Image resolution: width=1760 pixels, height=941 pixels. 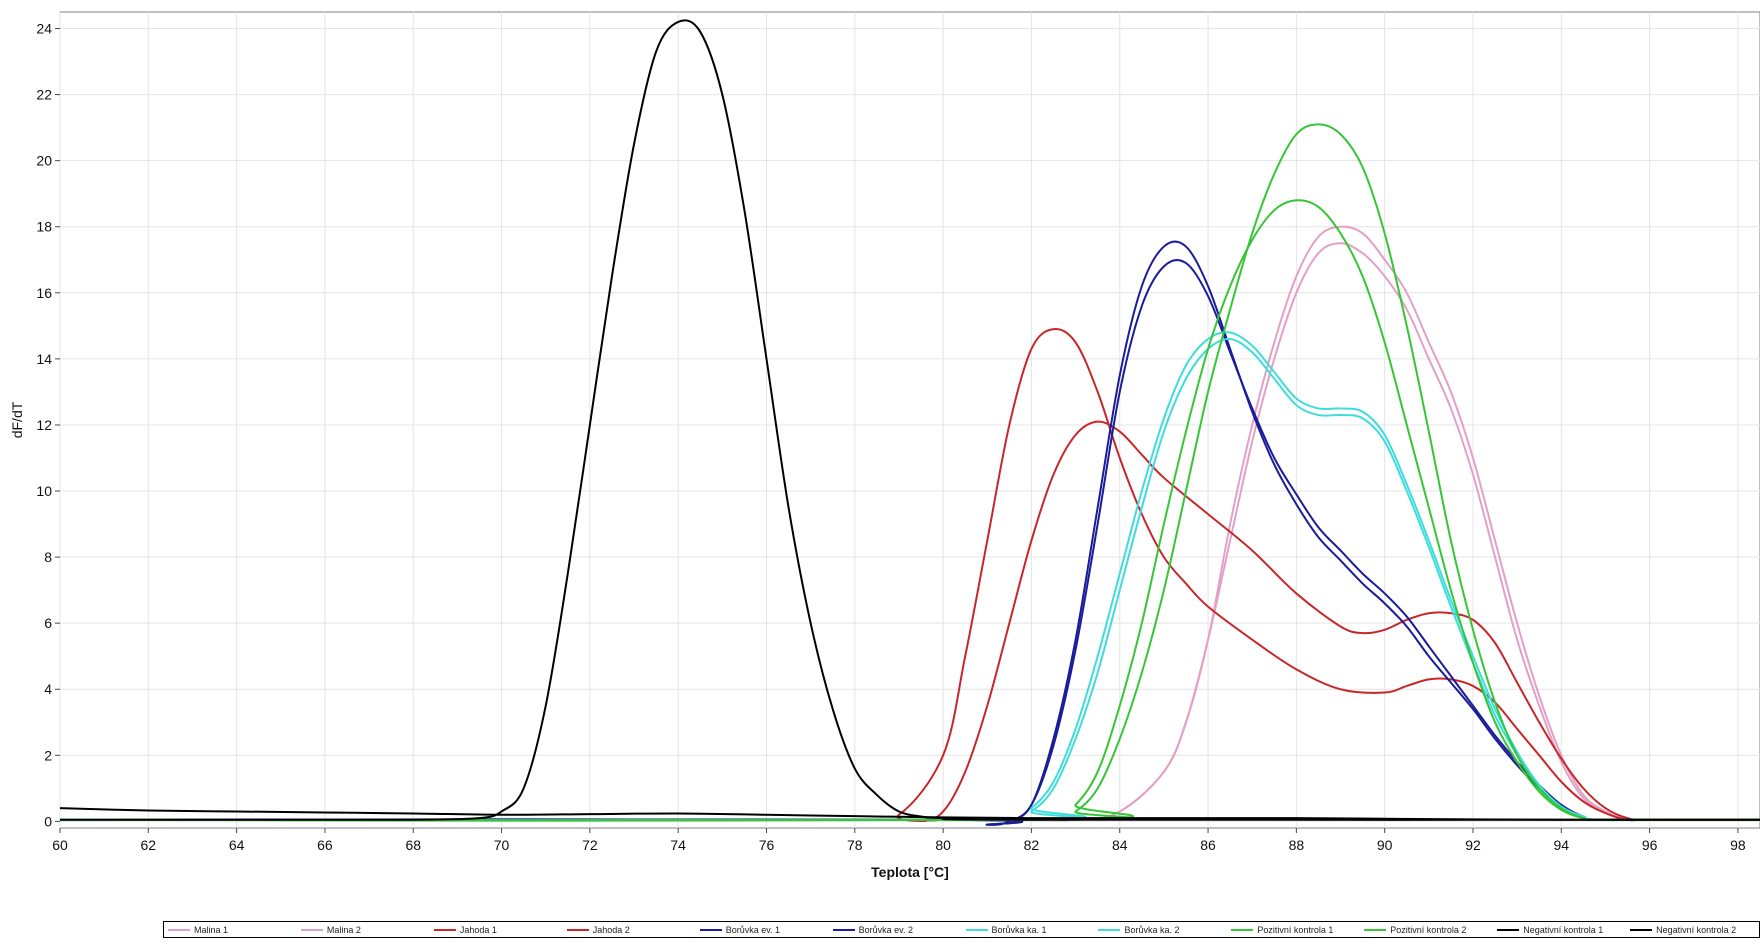 I want to click on legend-item: Pozitivní kontrola 2, so click(x=1426, y=930).